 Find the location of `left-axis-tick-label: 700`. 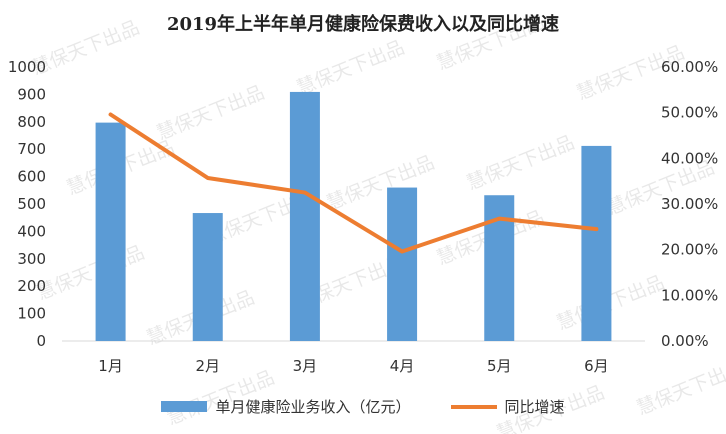

left-axis-tick-label: 700 is located at coordinates (31, 149).